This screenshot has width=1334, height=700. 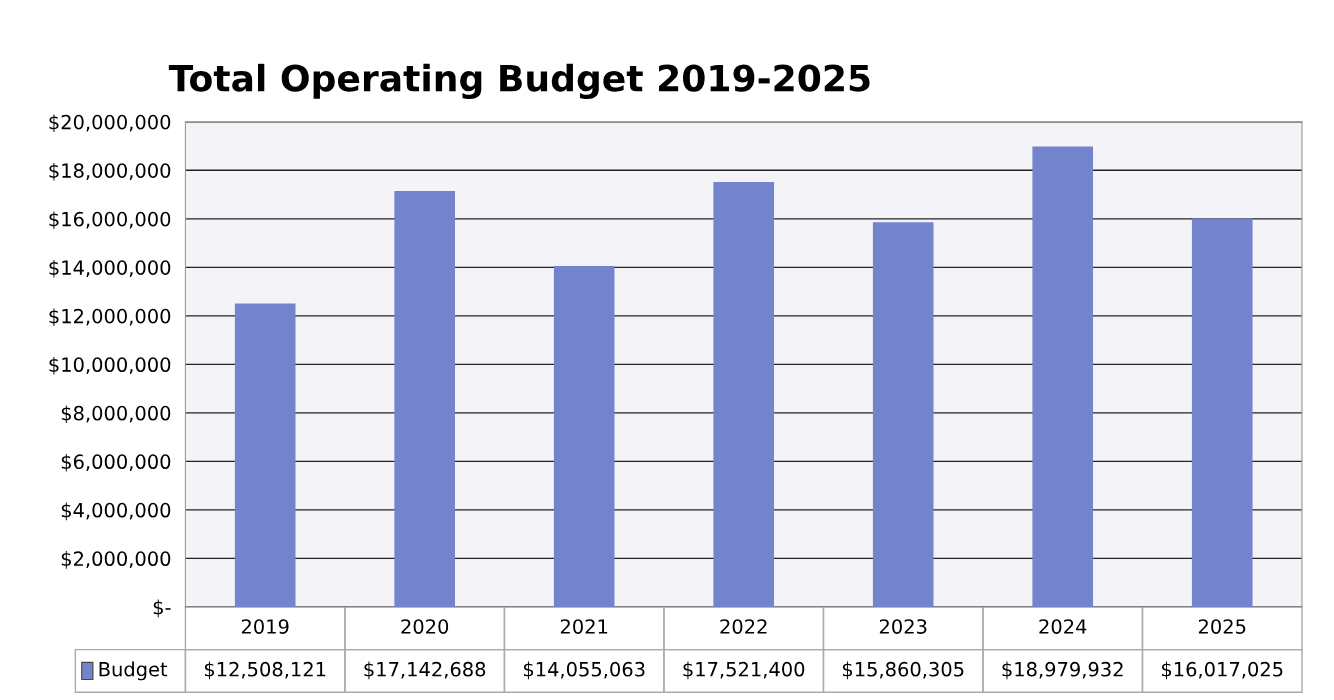 I want to click on y-tick-label: $2,000,000, so click(x=116, y=560).